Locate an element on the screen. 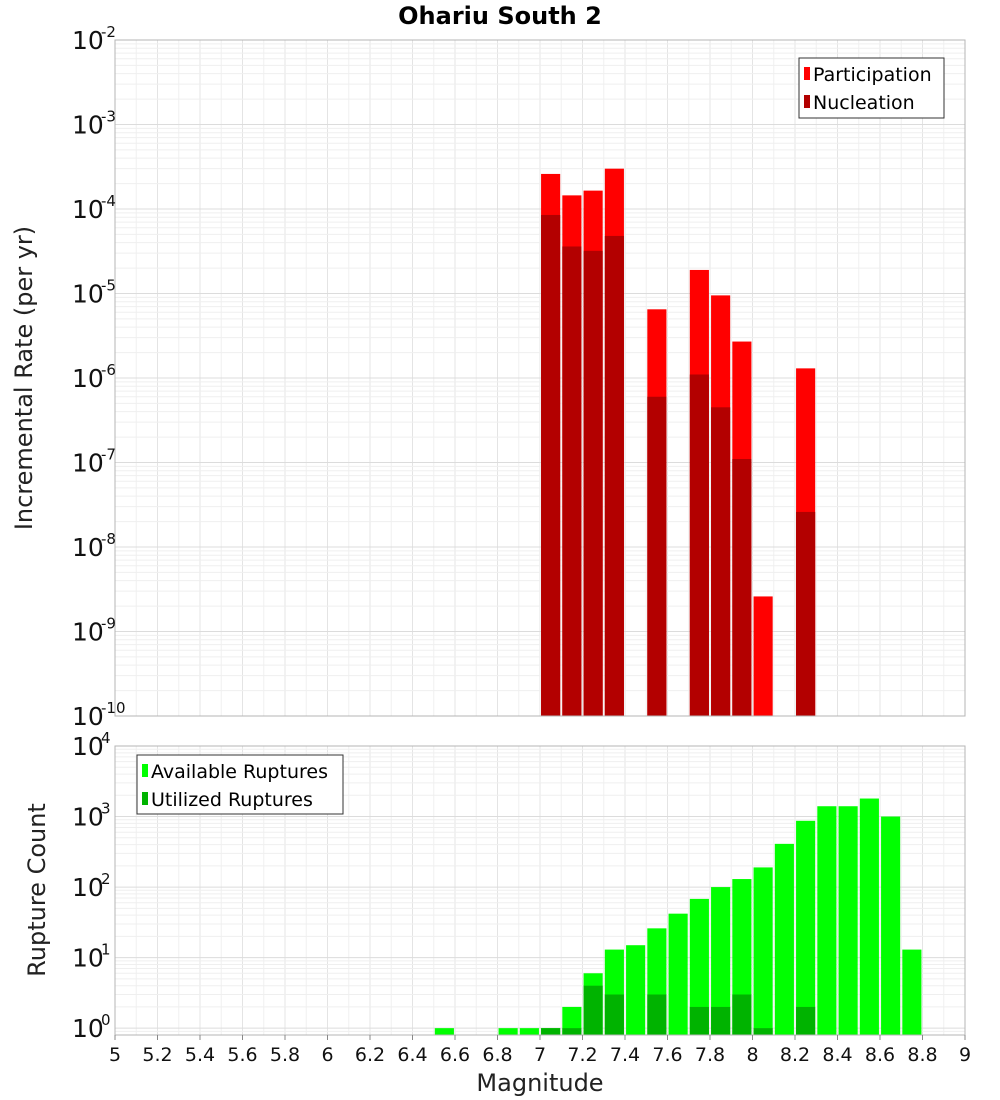  x-tick-label: 8.2 is located at coordinates (795, 1055).